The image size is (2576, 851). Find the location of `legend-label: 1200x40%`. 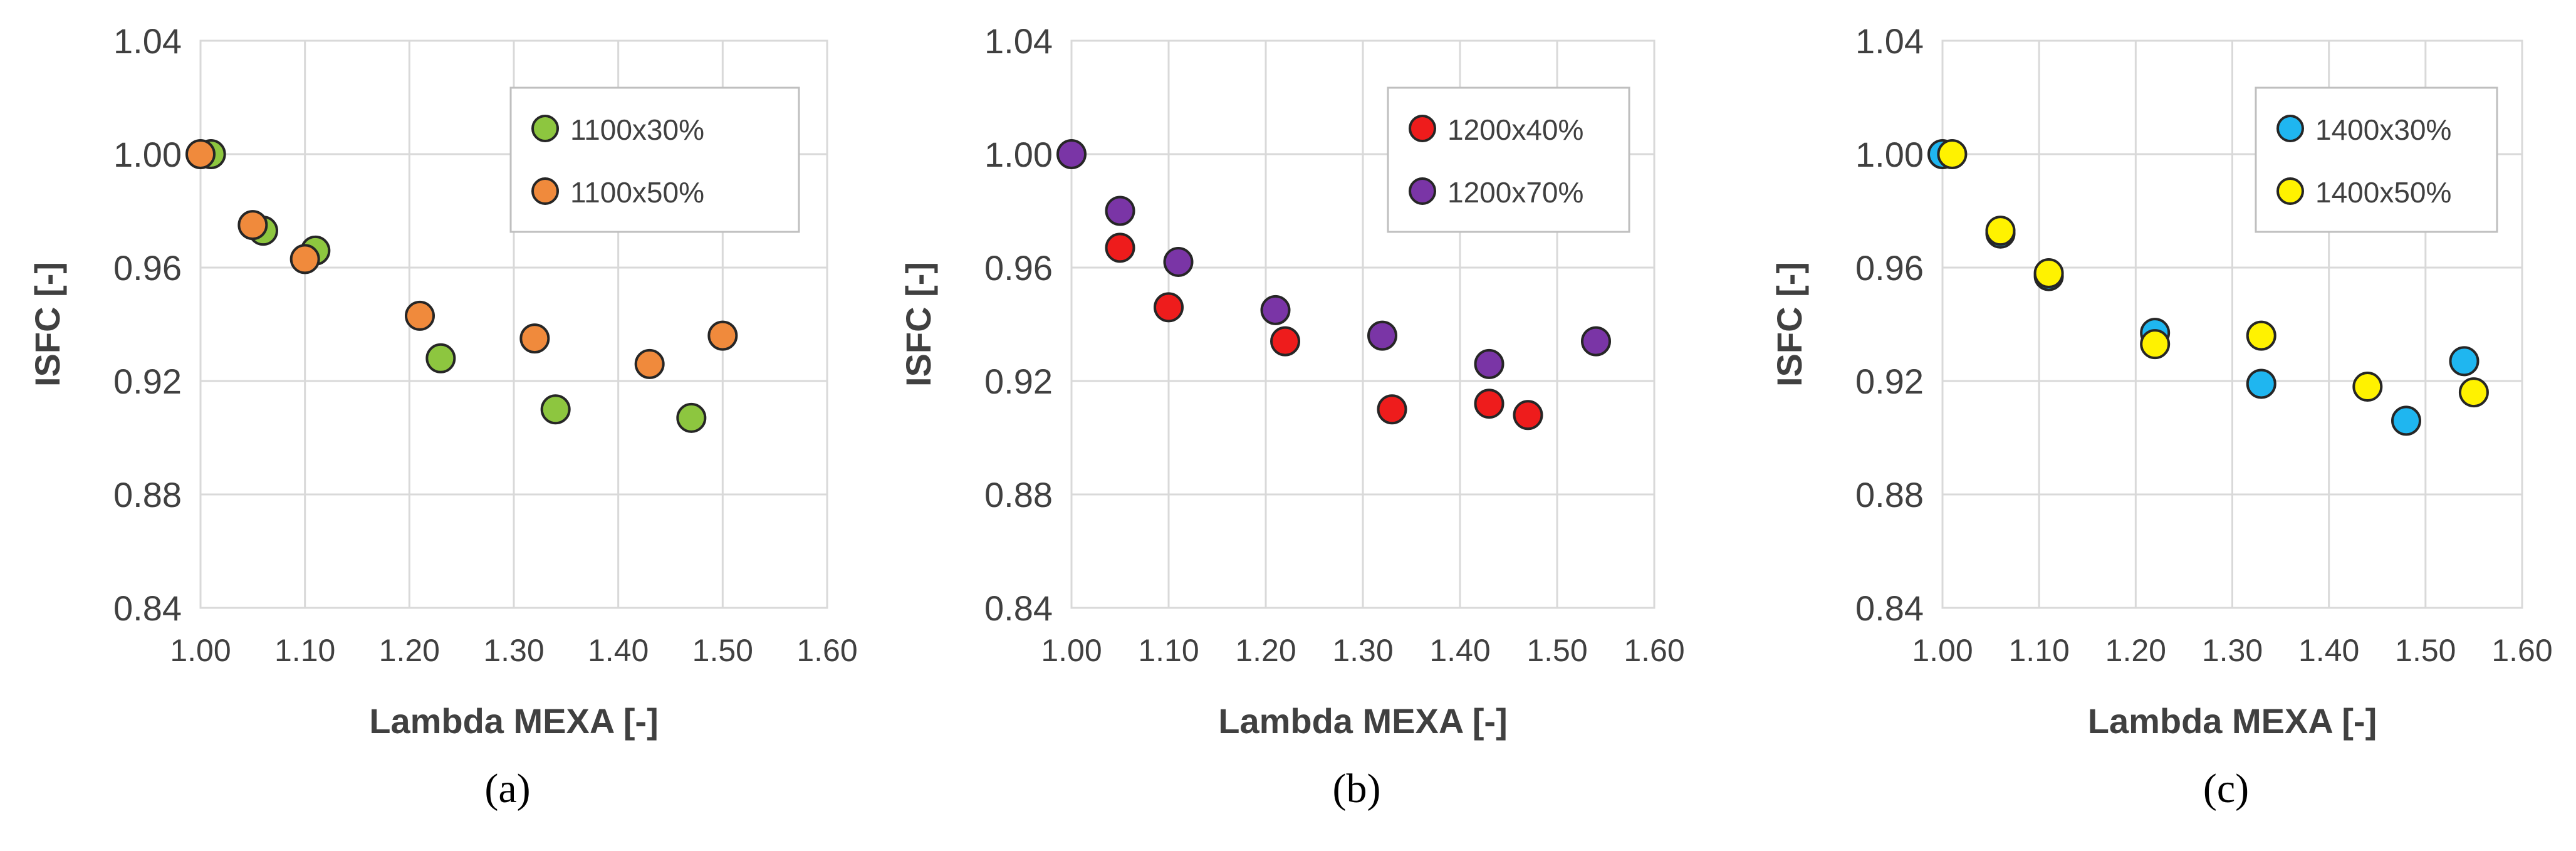

legend-label: 1200x40% is located at coordinates (1515, 129).